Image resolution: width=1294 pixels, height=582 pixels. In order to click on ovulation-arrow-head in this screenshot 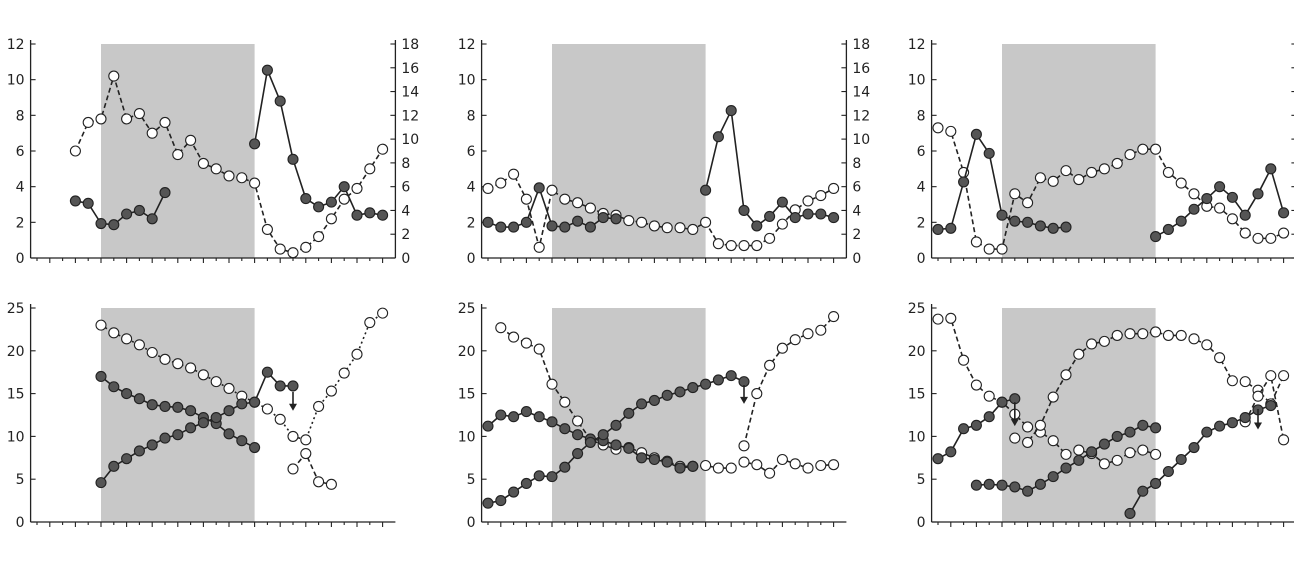, I will do `click(1014, 423)`.